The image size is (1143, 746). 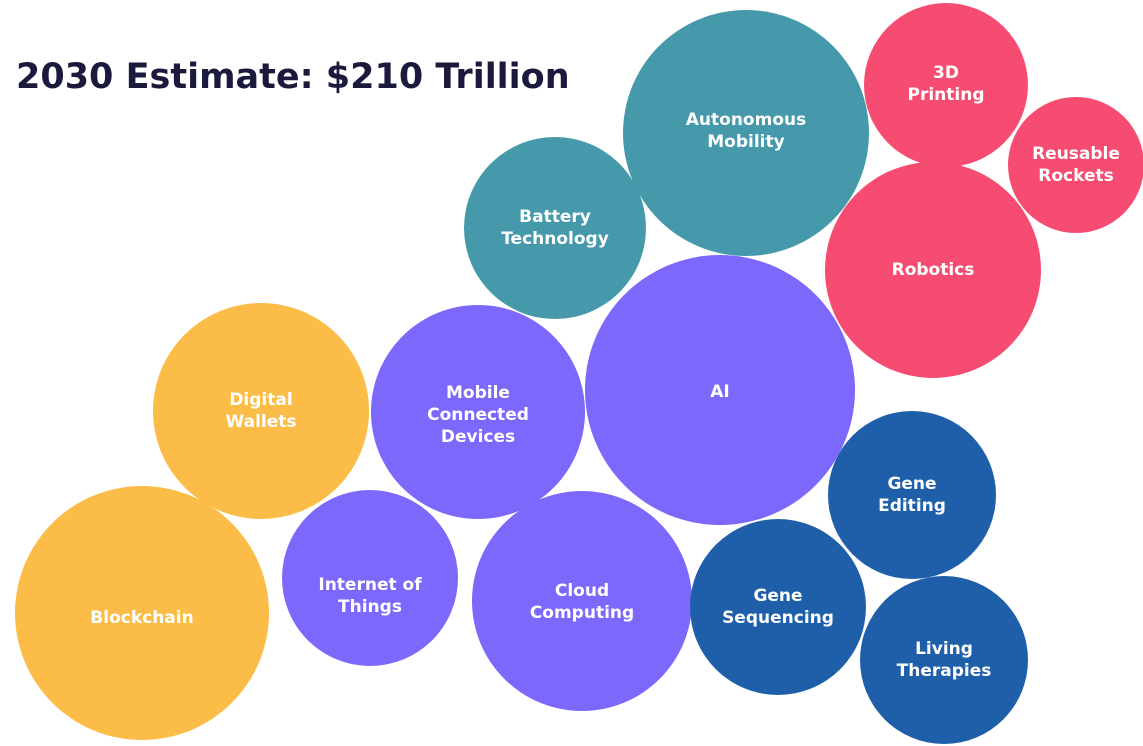 What do you see at coordinates (944, 649) in the screenshot?
I see `bubble-label: Living` at bounding box center [944, 649].